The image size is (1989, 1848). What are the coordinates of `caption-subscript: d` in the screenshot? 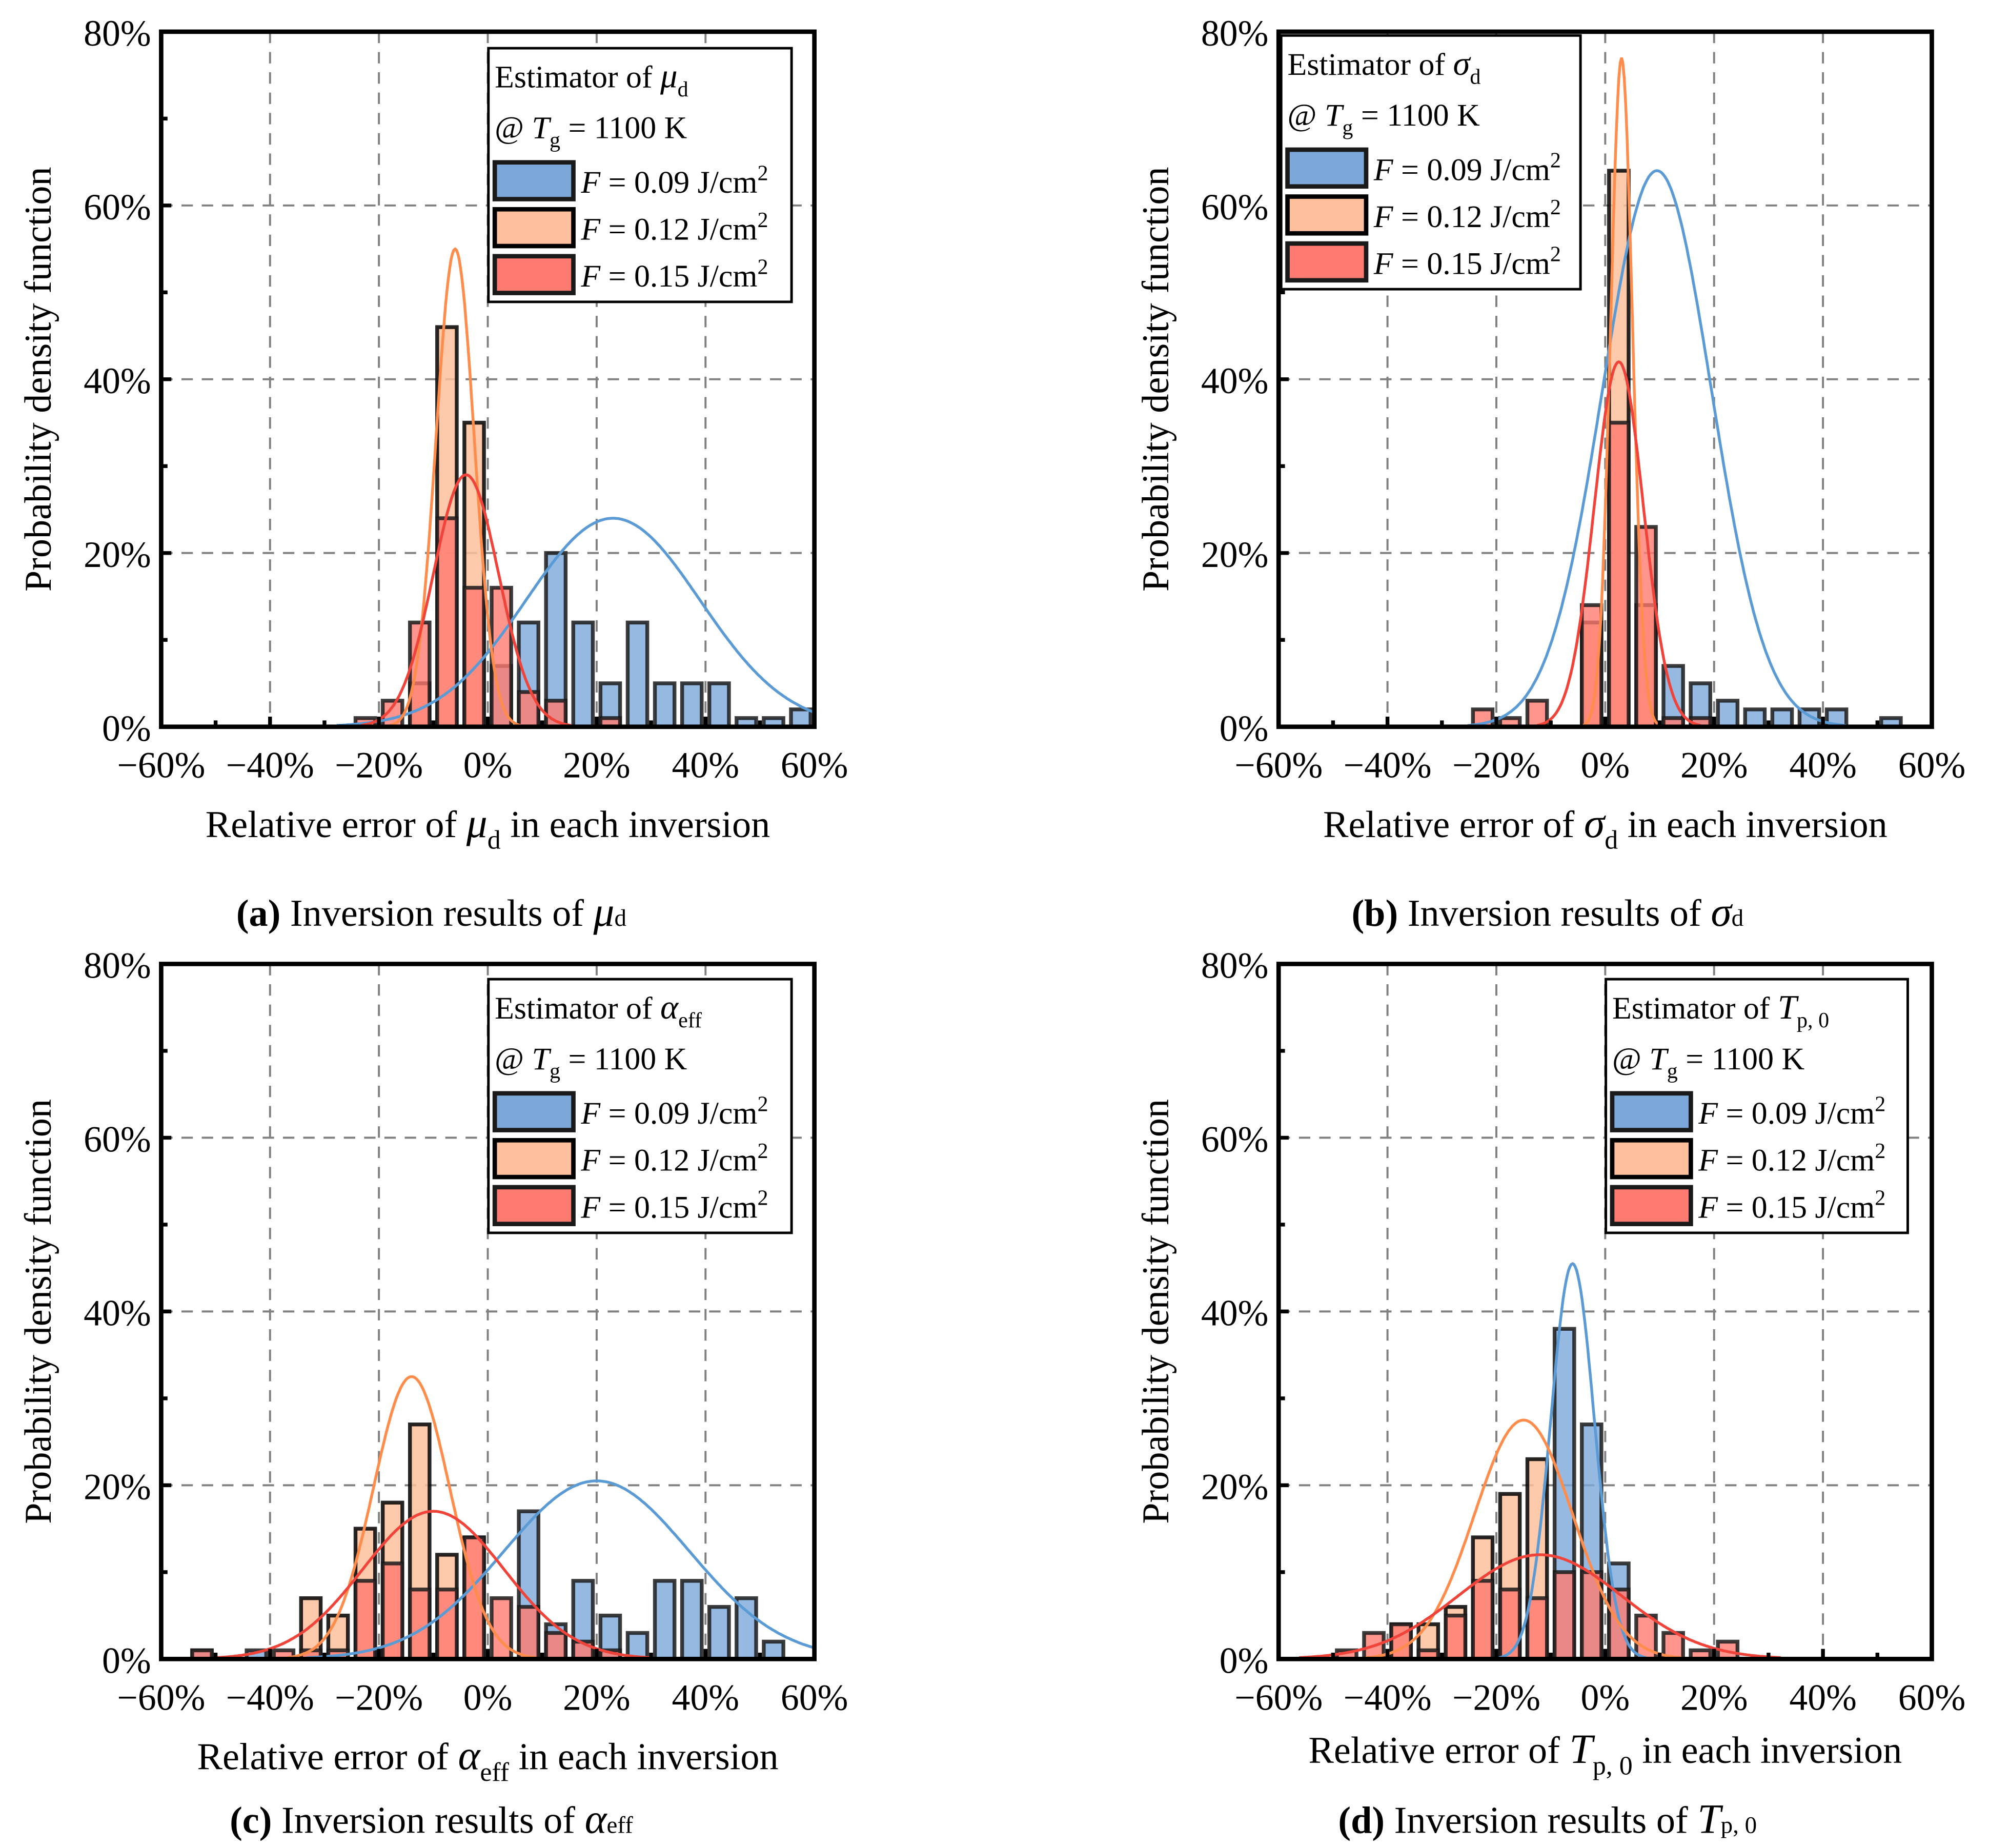 It's located at (620, 918).